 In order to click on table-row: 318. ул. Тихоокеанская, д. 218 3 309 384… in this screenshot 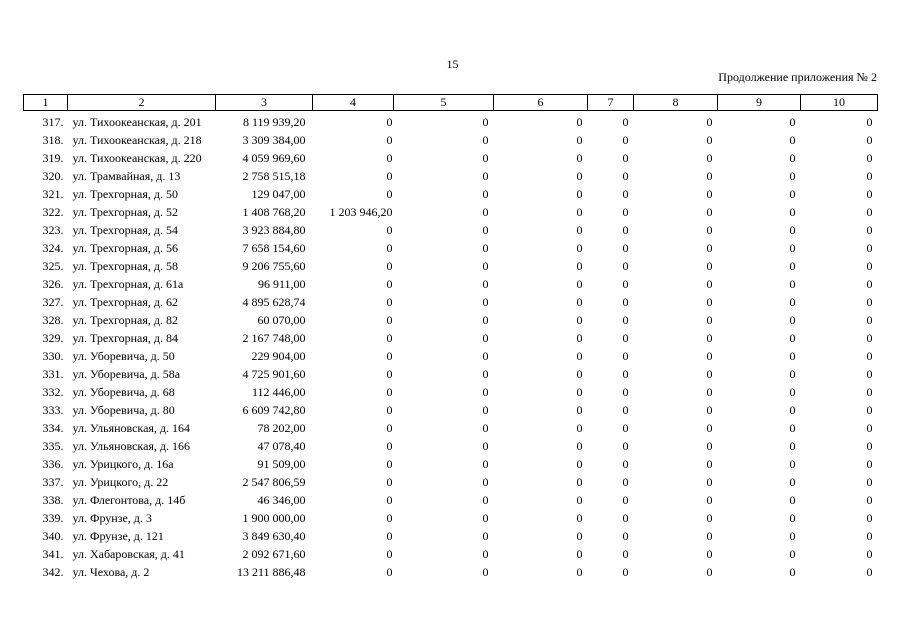, I will do `click(451, 138)`.